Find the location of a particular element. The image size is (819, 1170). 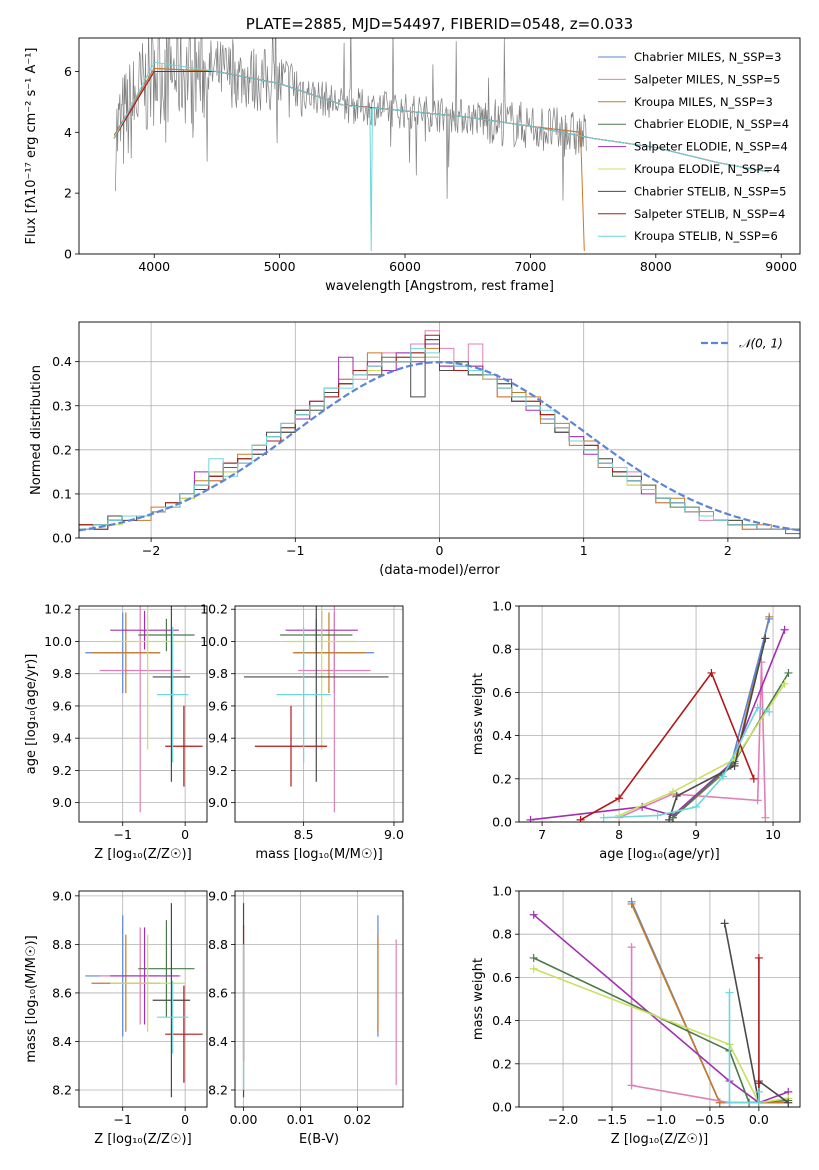

x-tick-label: 10 is located at coordinates (773, 834).